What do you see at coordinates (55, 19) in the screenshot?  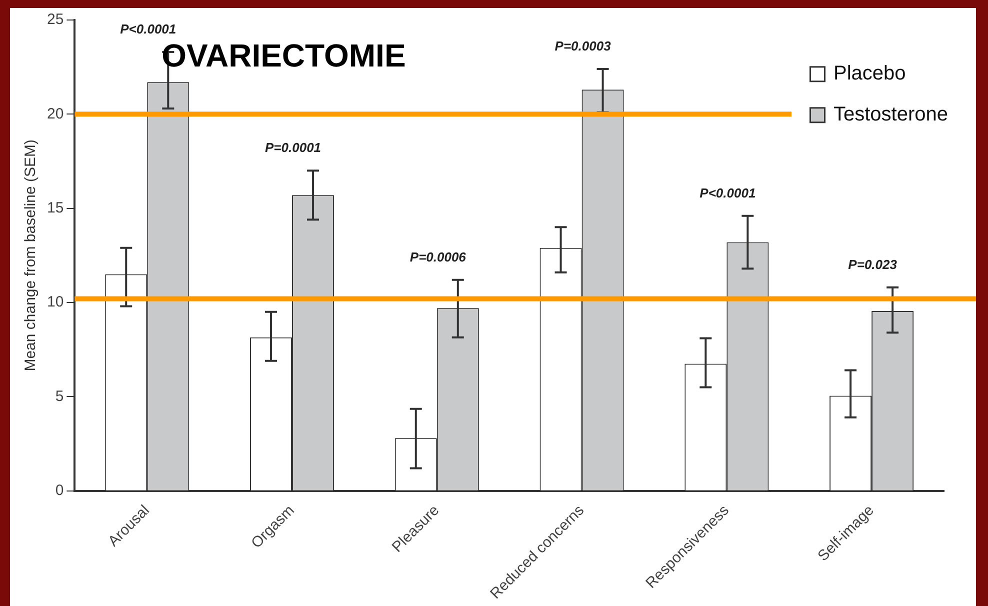 I see `y-tick-label: 25` at bounding box center [55, 19].